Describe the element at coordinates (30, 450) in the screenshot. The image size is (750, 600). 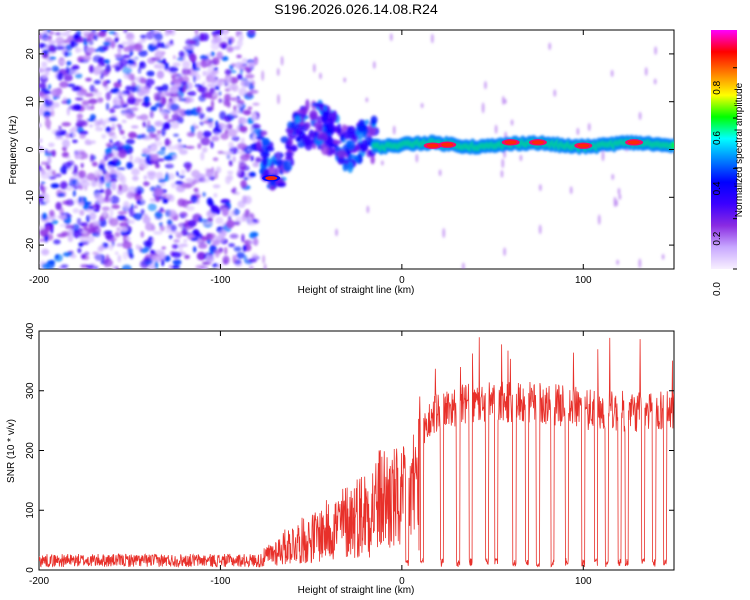
I see `y-tick-label: 200` at that location.